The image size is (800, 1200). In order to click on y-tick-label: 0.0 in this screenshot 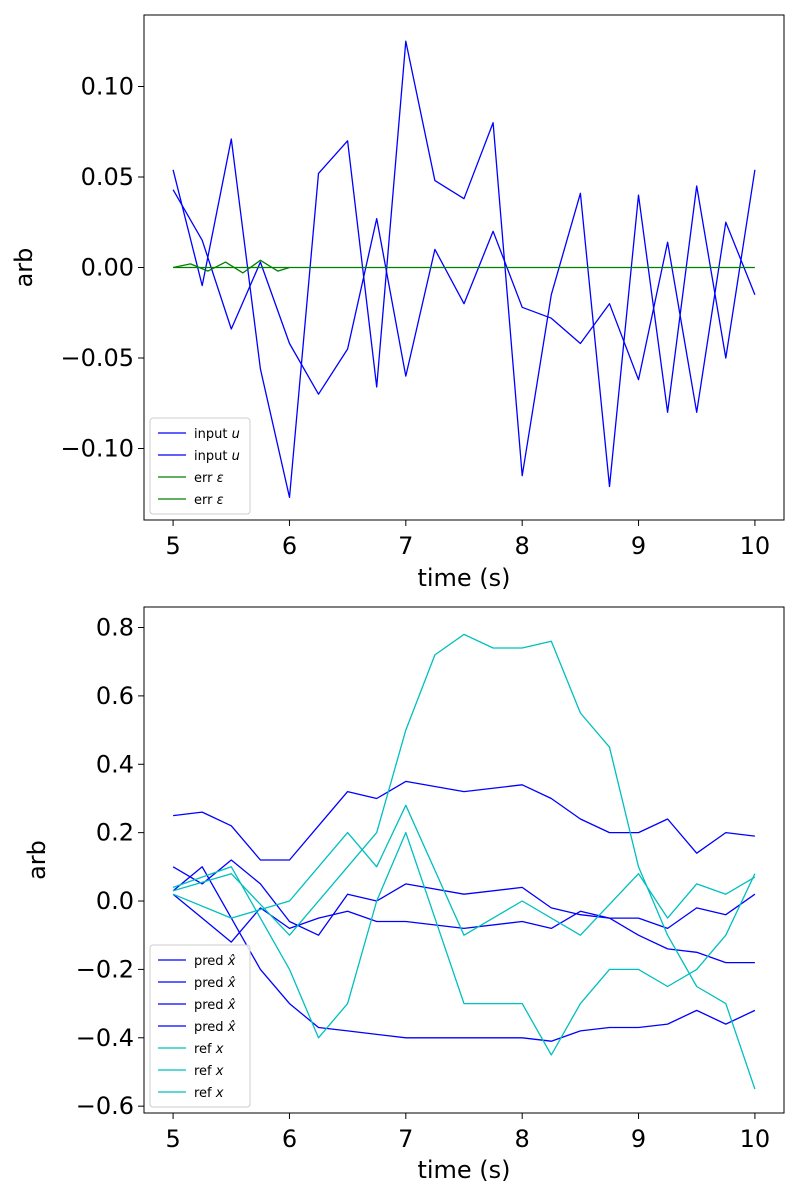, I will do `click(115, 901)`.